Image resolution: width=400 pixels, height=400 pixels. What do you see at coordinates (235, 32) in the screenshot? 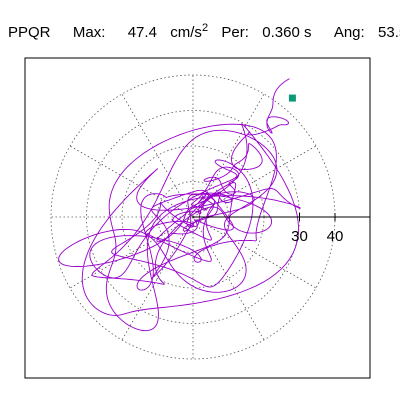
I see `per-label: Per:` at bounding box center [235, 32].